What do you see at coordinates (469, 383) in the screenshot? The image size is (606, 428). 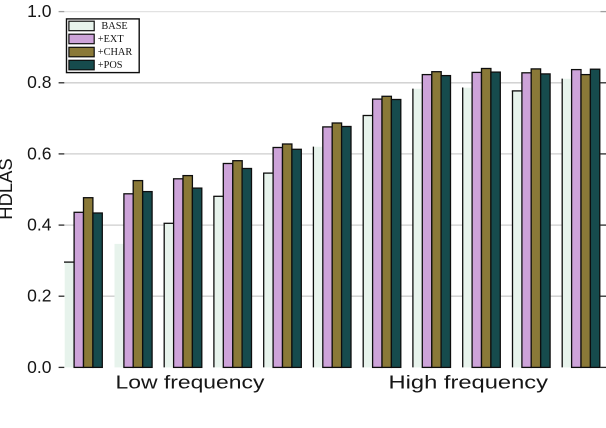 I see `svg-text: High frequency` at bounding box center [469, 383].